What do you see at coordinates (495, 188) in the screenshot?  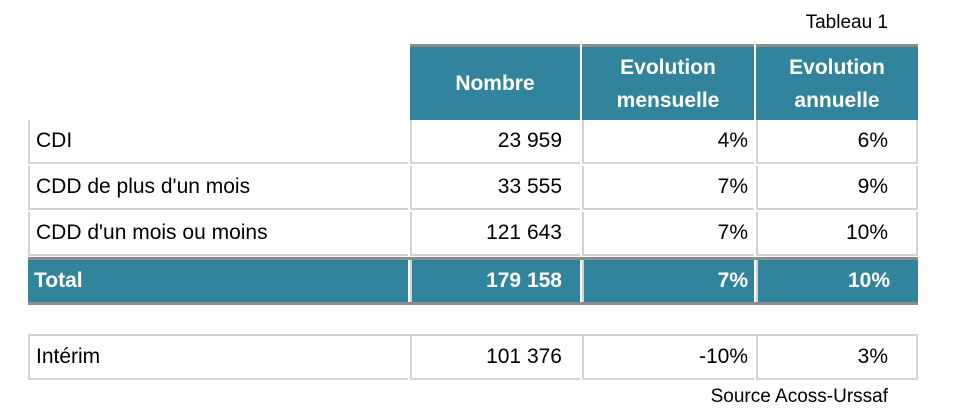 I see `row-nombre: 33 555` at bounding box center [495, 188].